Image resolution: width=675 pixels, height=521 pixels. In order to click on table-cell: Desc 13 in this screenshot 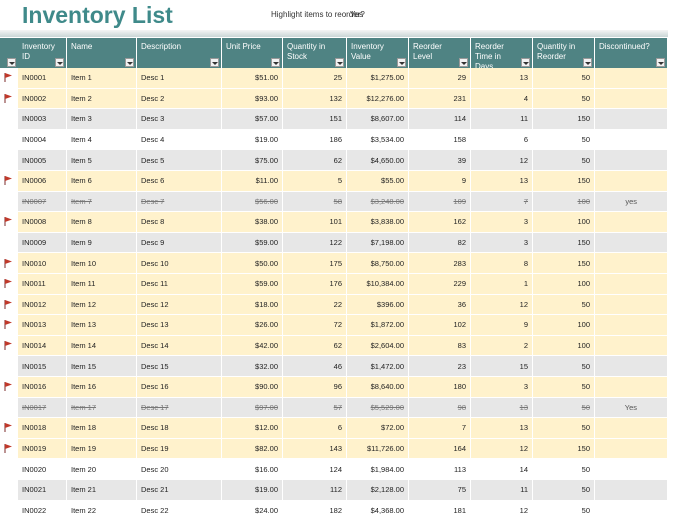, I will do `click(179, 325)`.